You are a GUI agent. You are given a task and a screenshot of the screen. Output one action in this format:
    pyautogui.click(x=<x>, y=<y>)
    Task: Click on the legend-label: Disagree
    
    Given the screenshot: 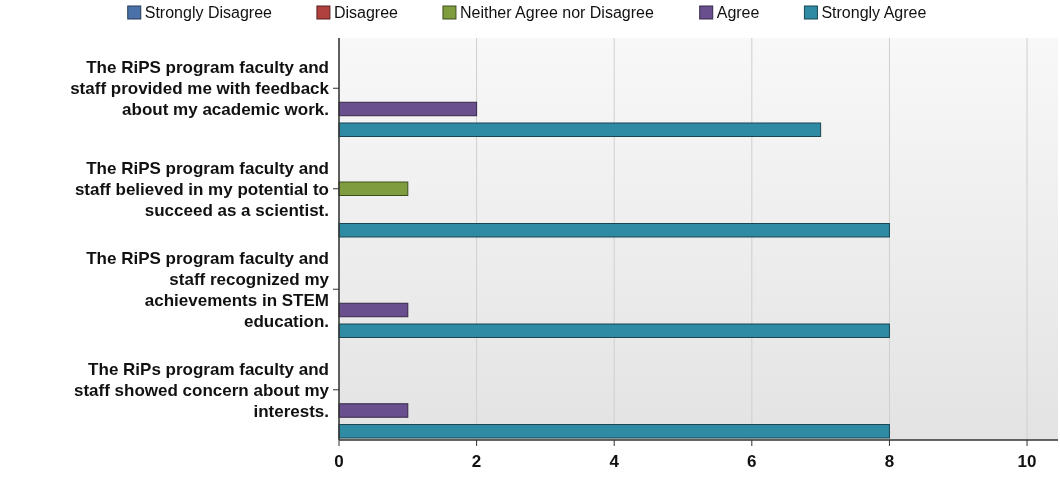 What is the action you would take?
    pyautogui.click(x=366, y=12)
    